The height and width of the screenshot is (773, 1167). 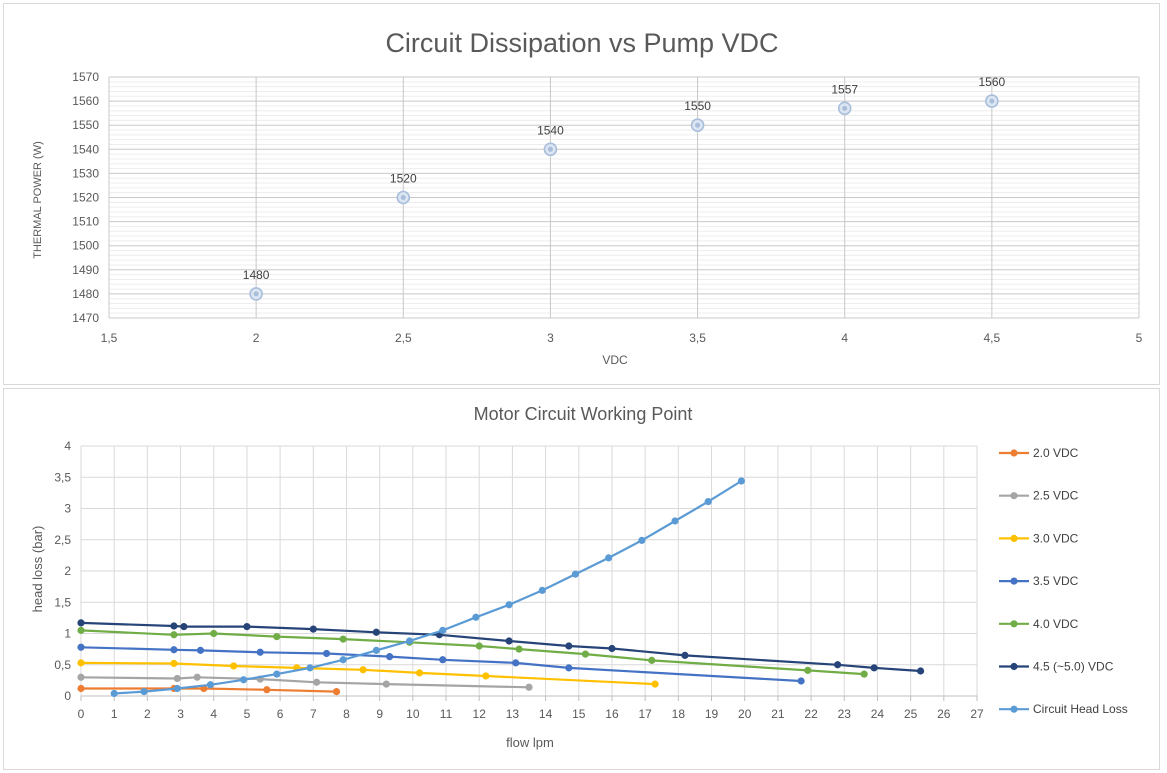 I want to click on y-tick-label: 0,5, so click(x=62, y=665).